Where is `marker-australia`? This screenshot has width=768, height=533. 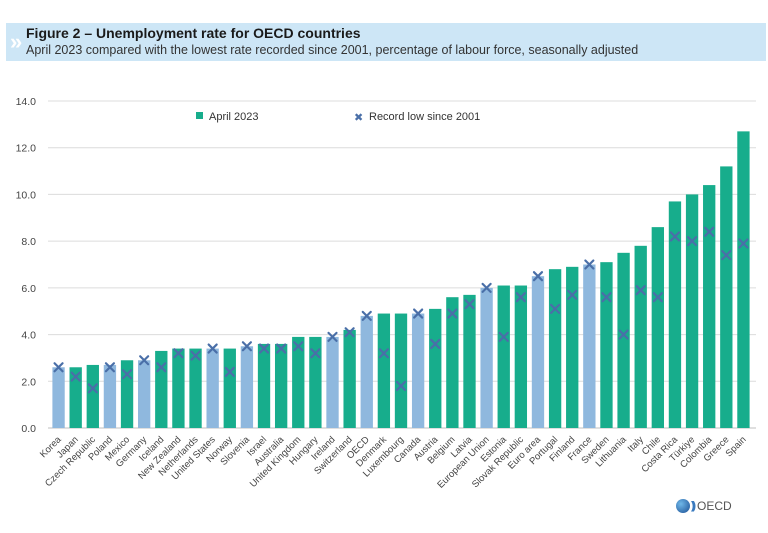 marker-australia is located at coordinates (281, 348).